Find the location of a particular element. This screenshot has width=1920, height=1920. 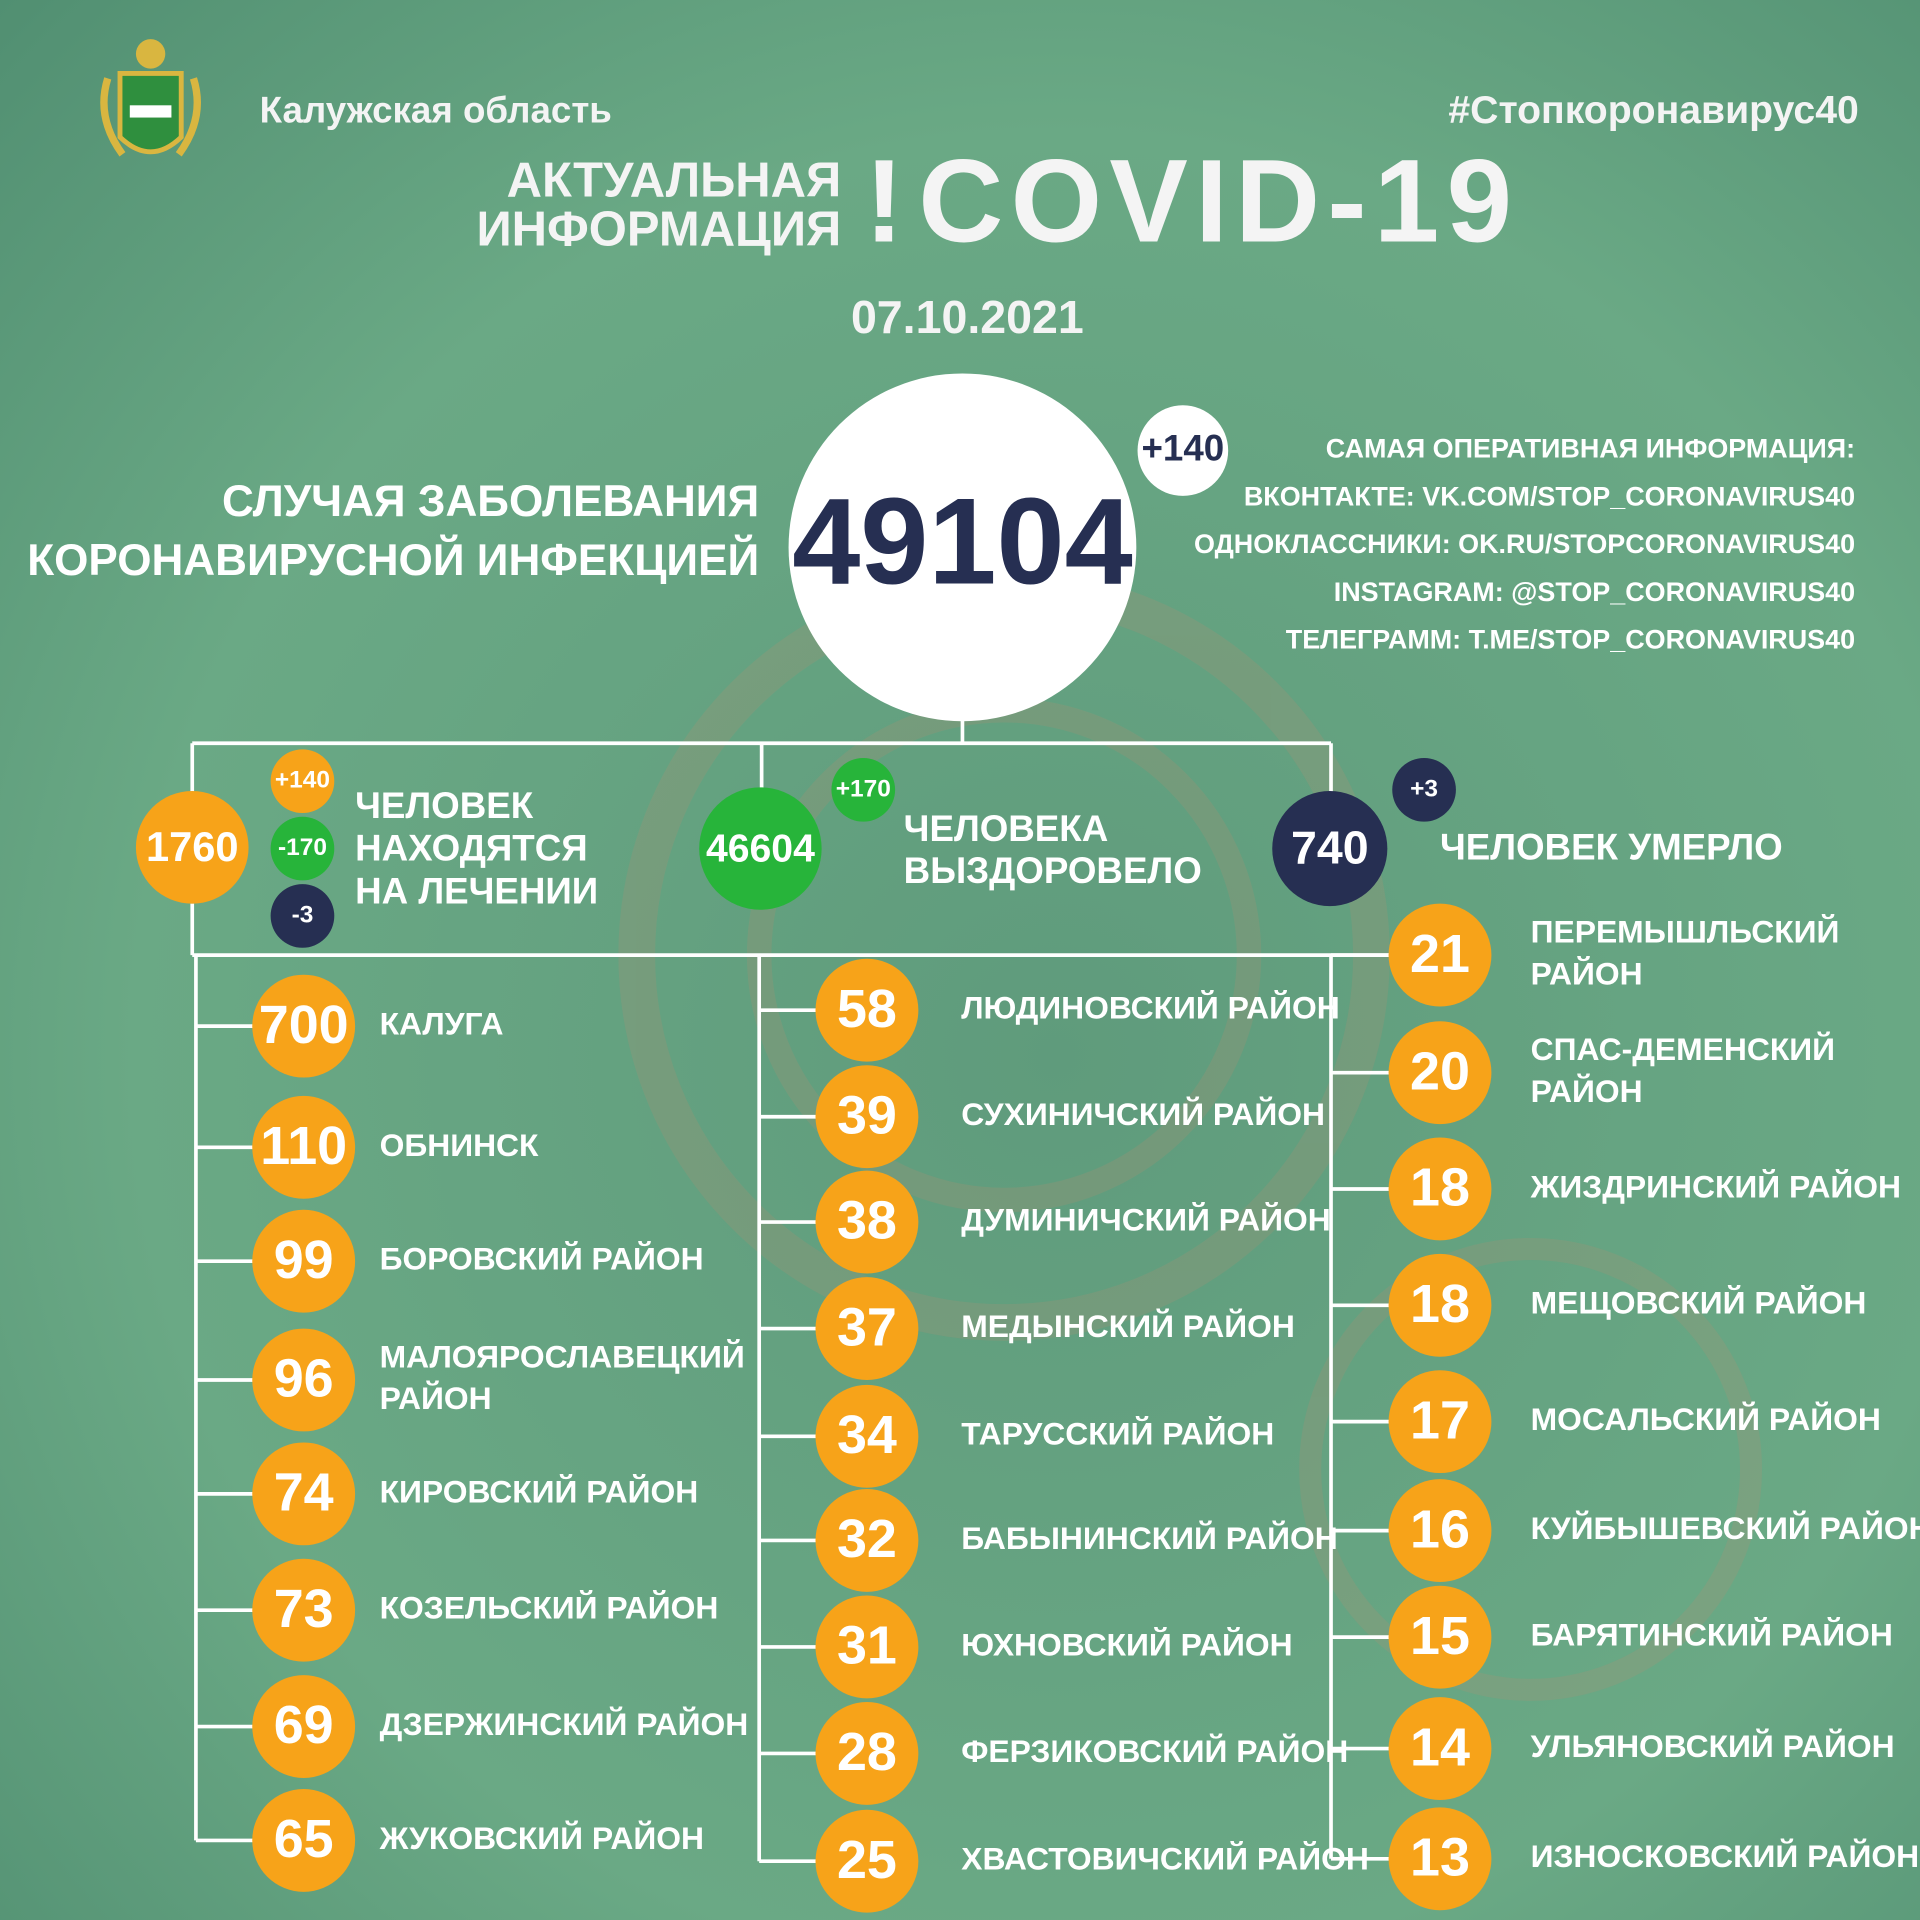

treatment-delta: +140 is located at coordinates (302, 780).